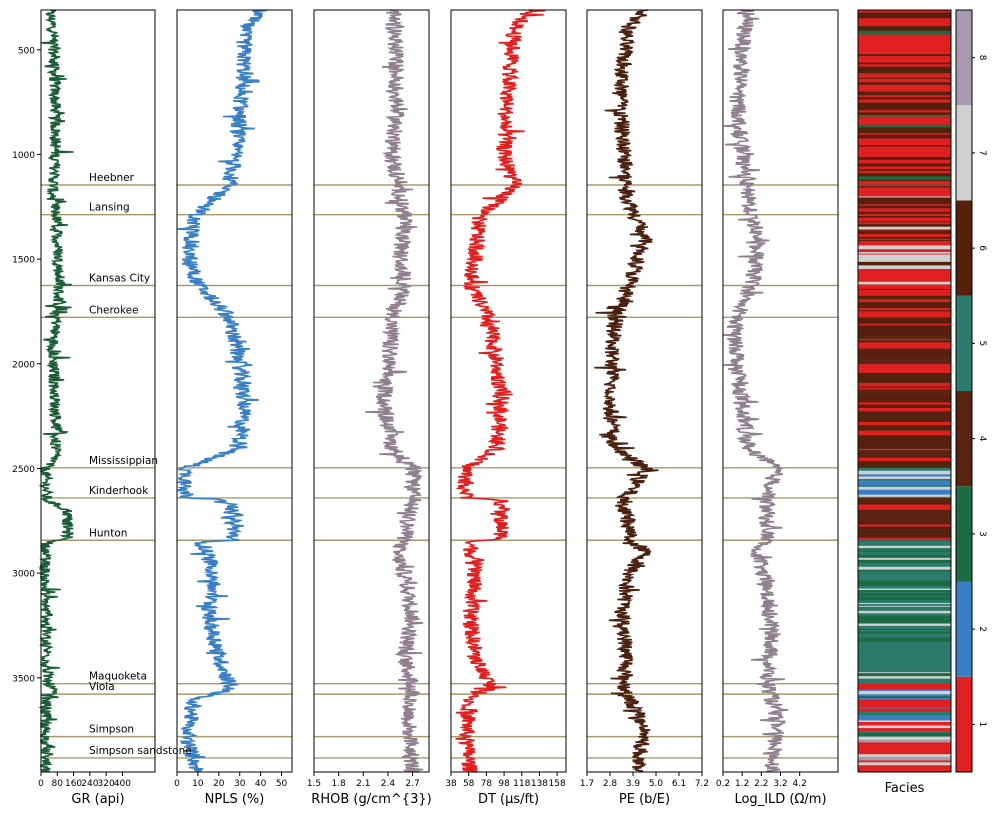  Describe the element at coordinates (109, 208) in the screenshot. I see `formation-top-label: Lansing` at that location.